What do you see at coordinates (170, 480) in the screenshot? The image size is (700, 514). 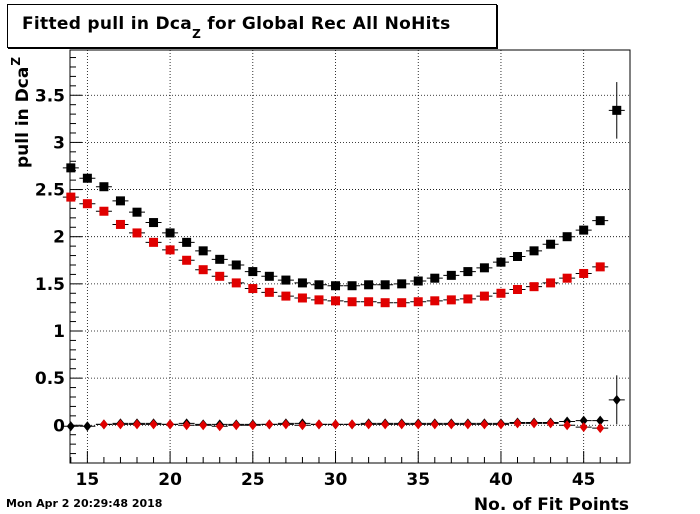 I see `x-tick-label: 20` at bounding box center [170, 480].